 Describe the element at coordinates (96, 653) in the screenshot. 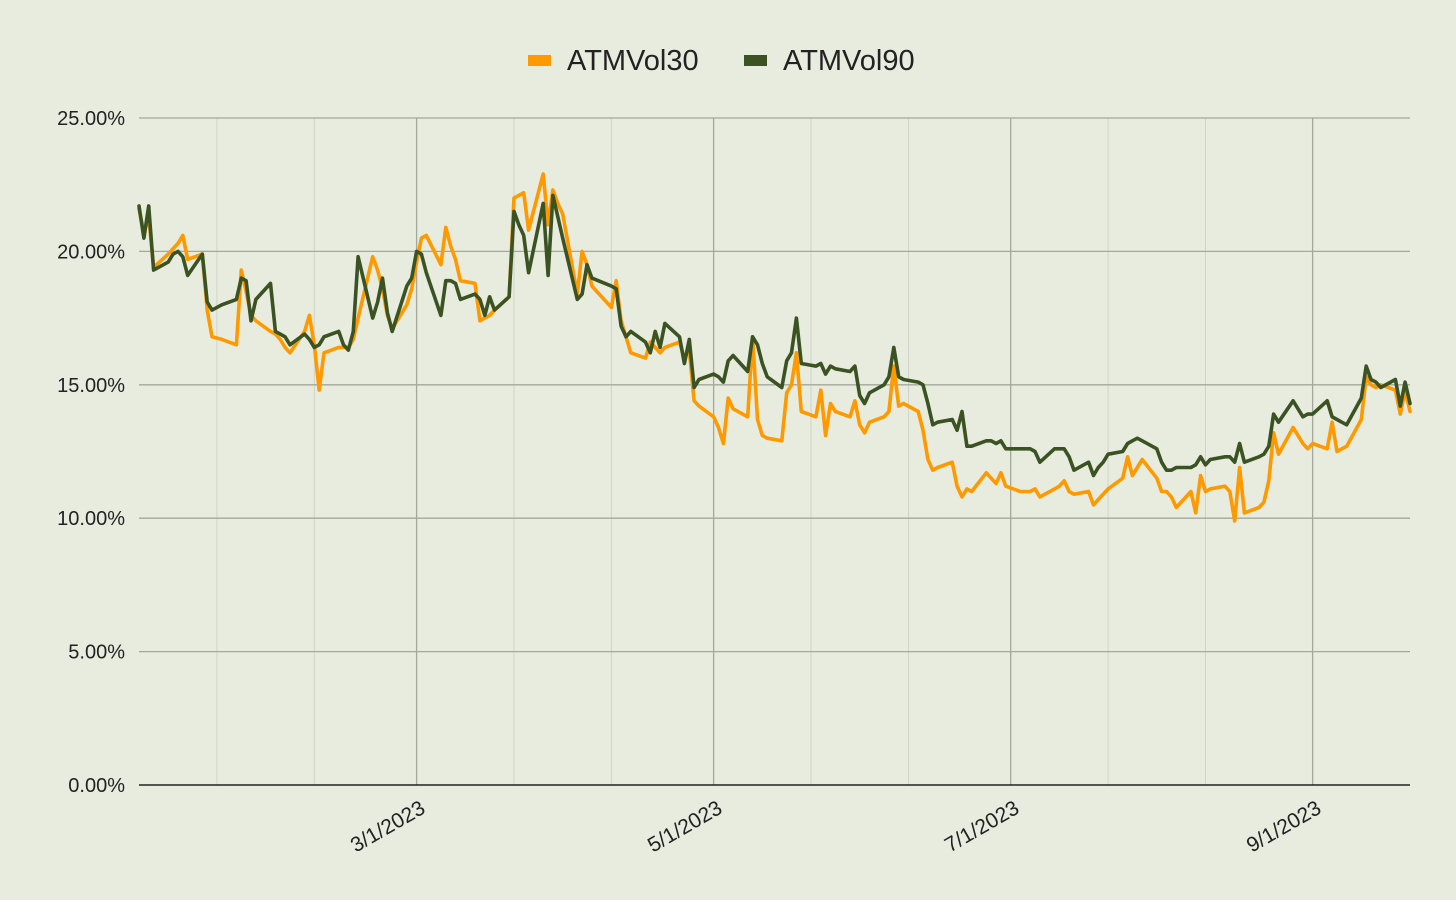

I see `y-tick-label: 5.00%` at that location.